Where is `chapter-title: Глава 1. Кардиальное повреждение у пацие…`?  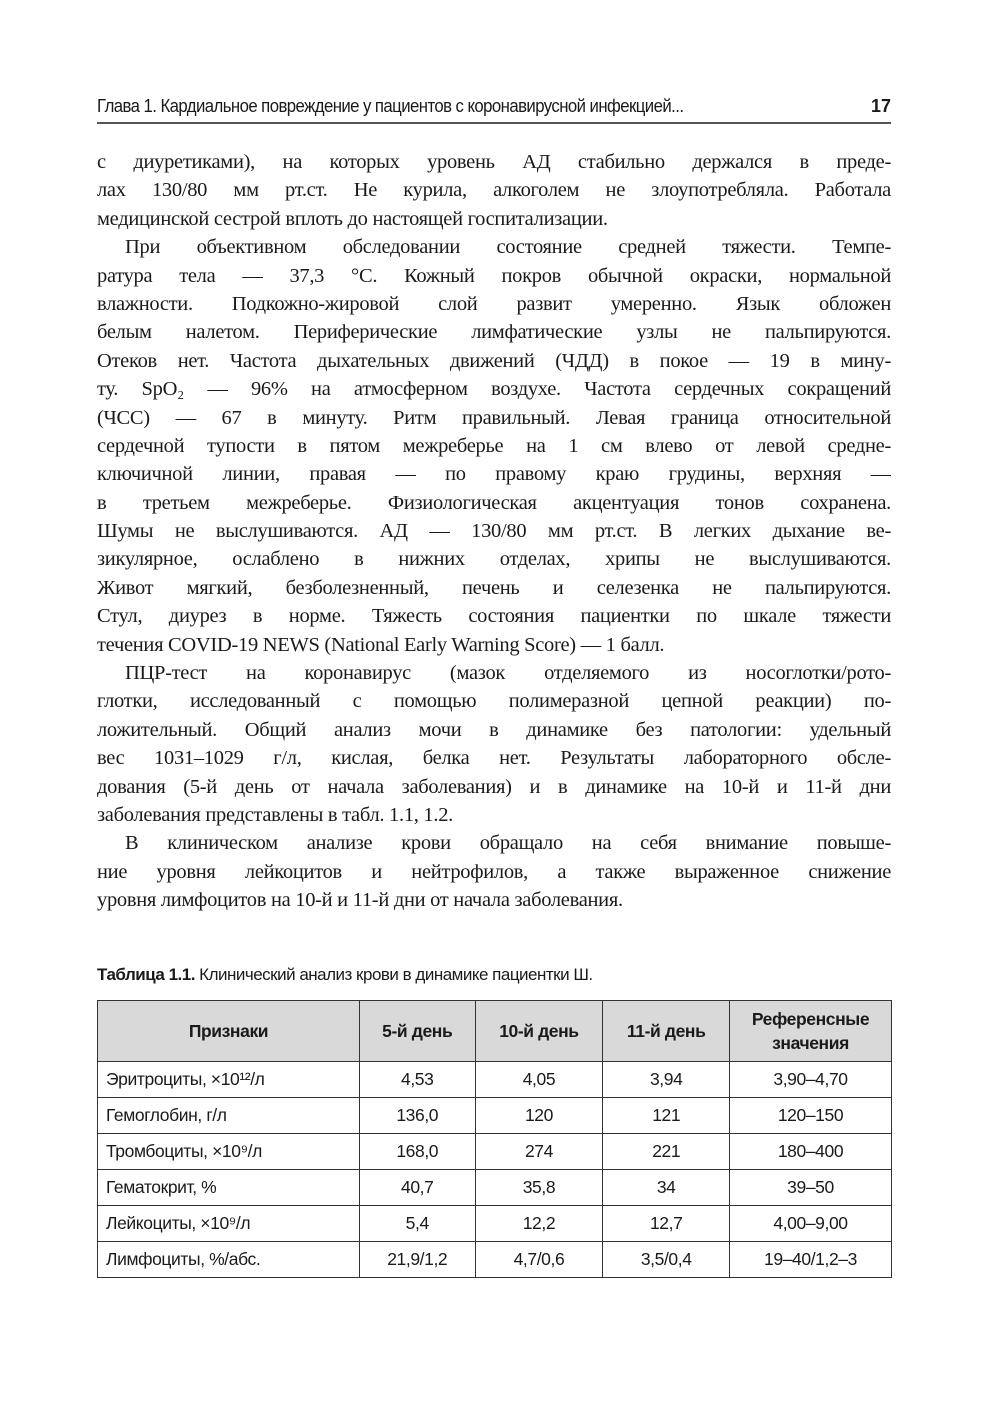
chapter-title: Глава 1. Кардиальное повреждение у пацие… is located at coordinates (390, 105).